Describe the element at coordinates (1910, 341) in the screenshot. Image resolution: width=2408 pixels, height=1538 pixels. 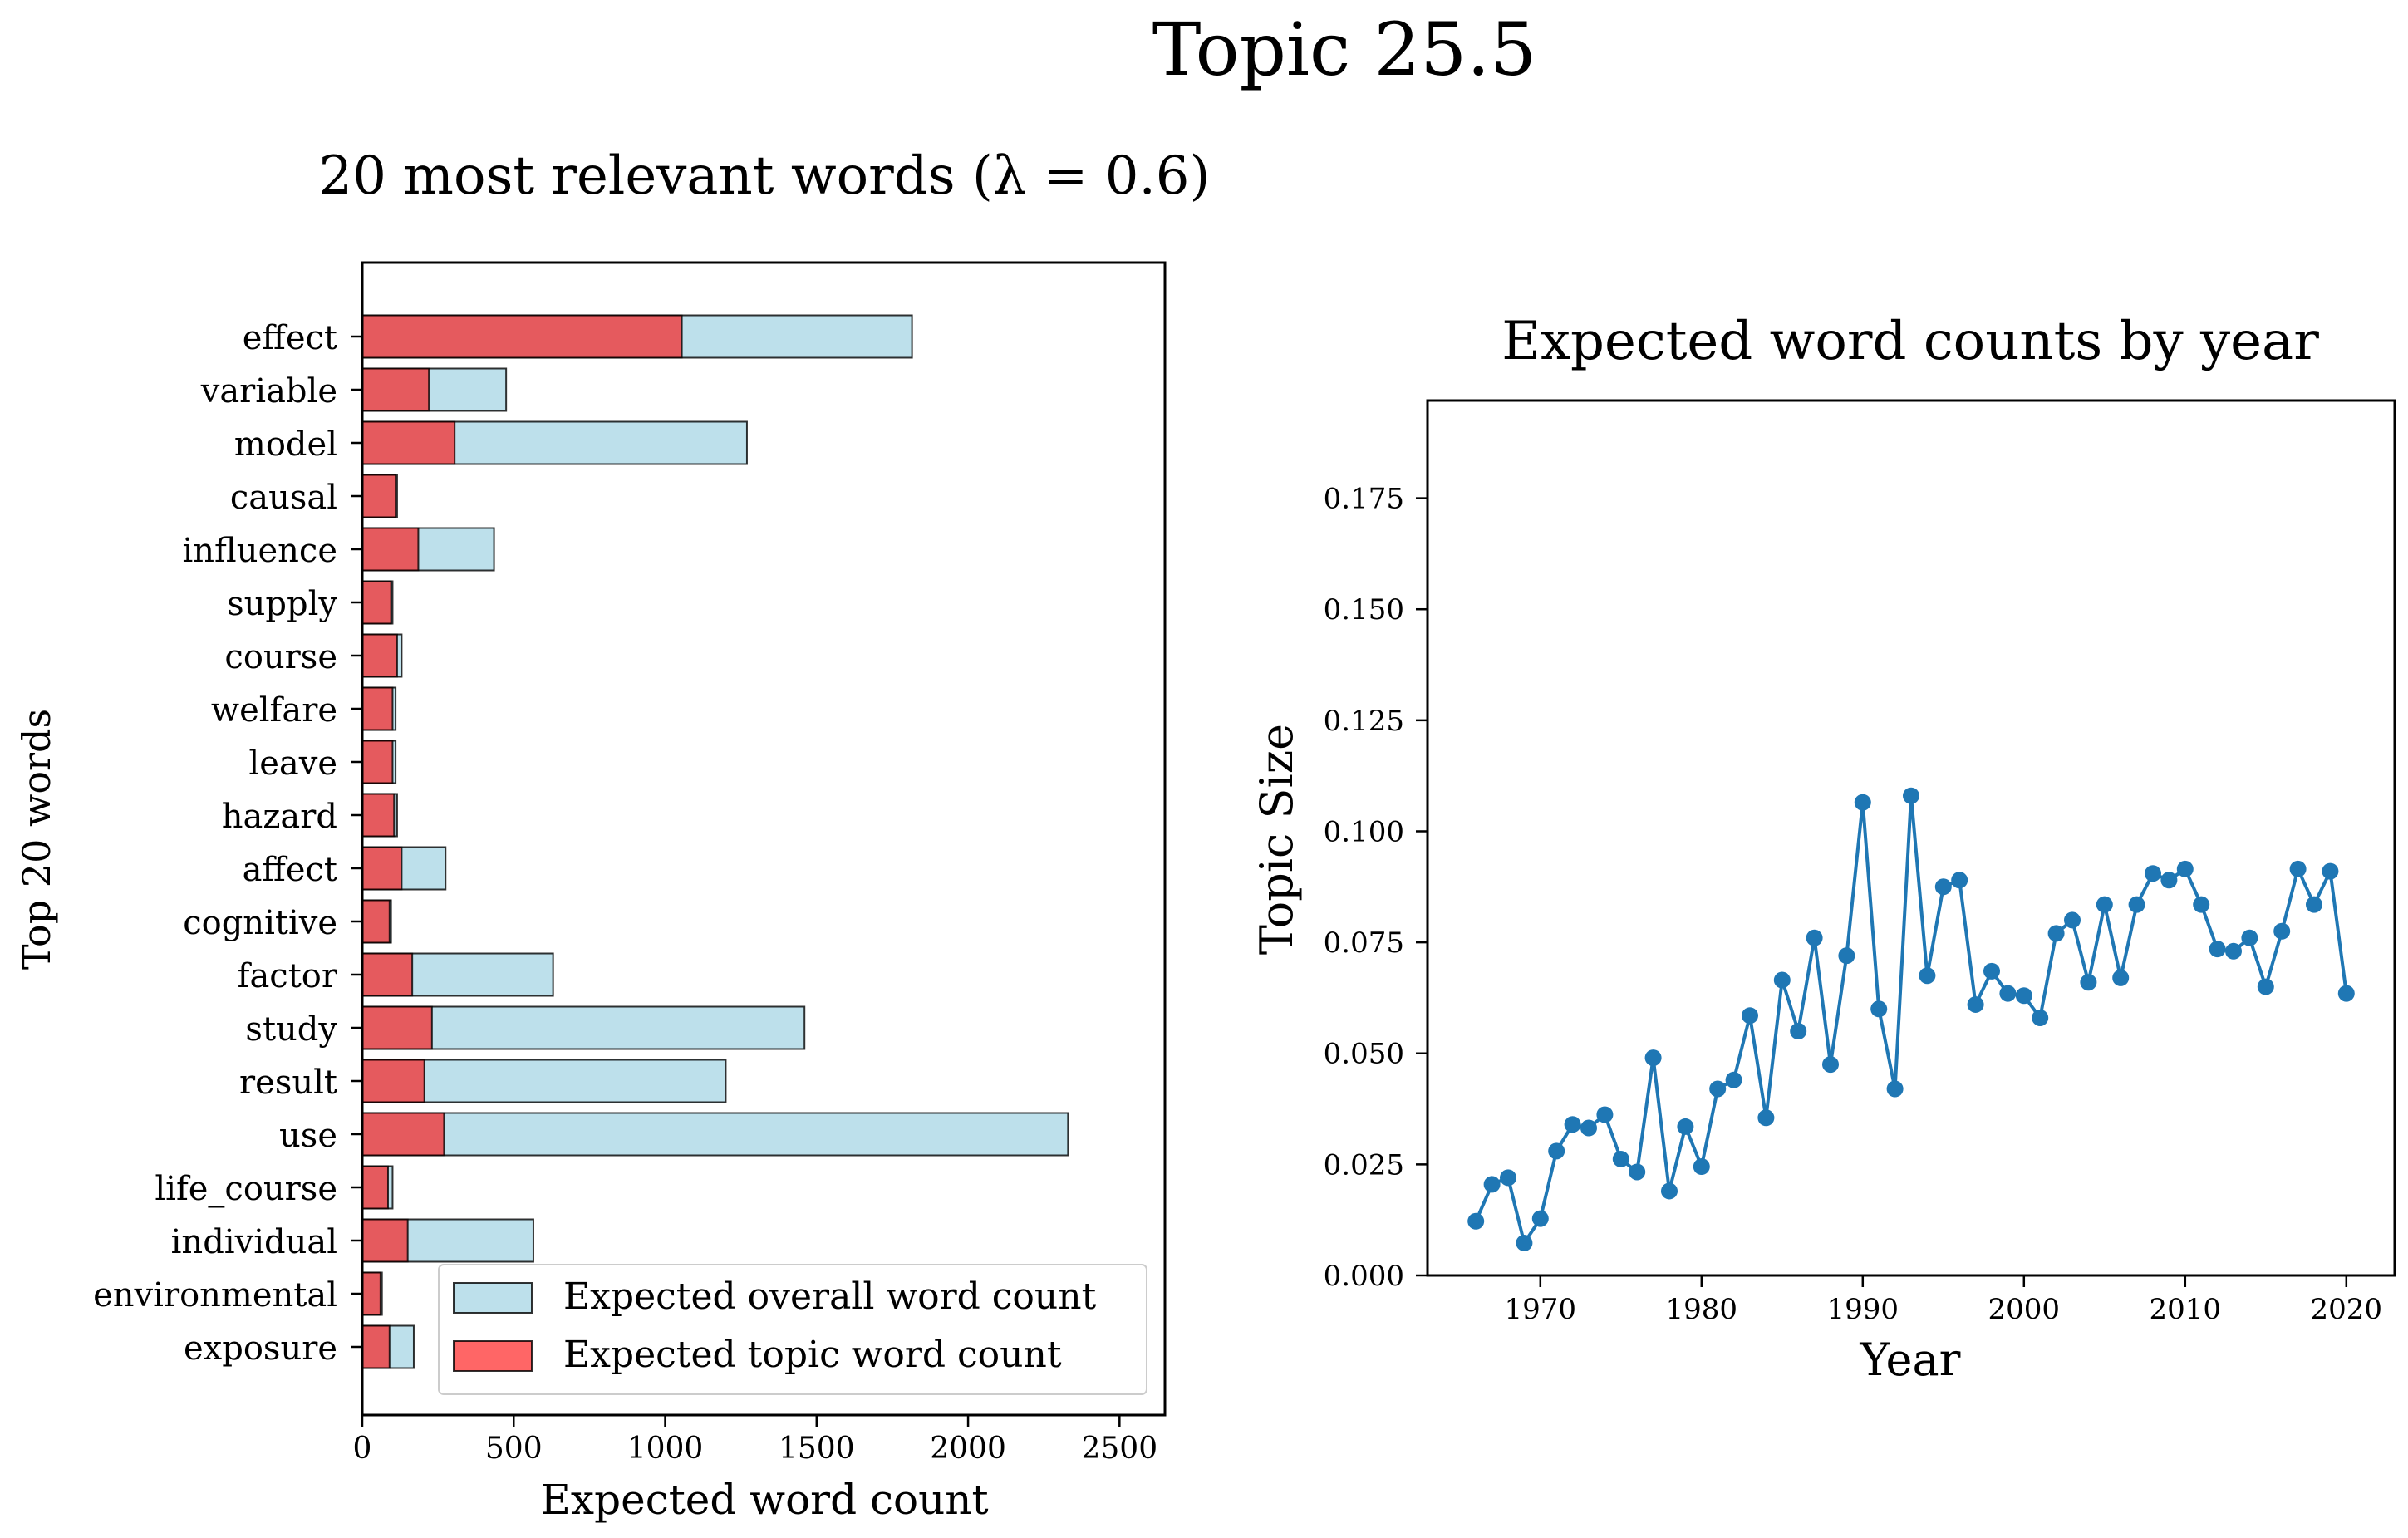
I see `line-chart-title: Expected word counts by year` at that location.